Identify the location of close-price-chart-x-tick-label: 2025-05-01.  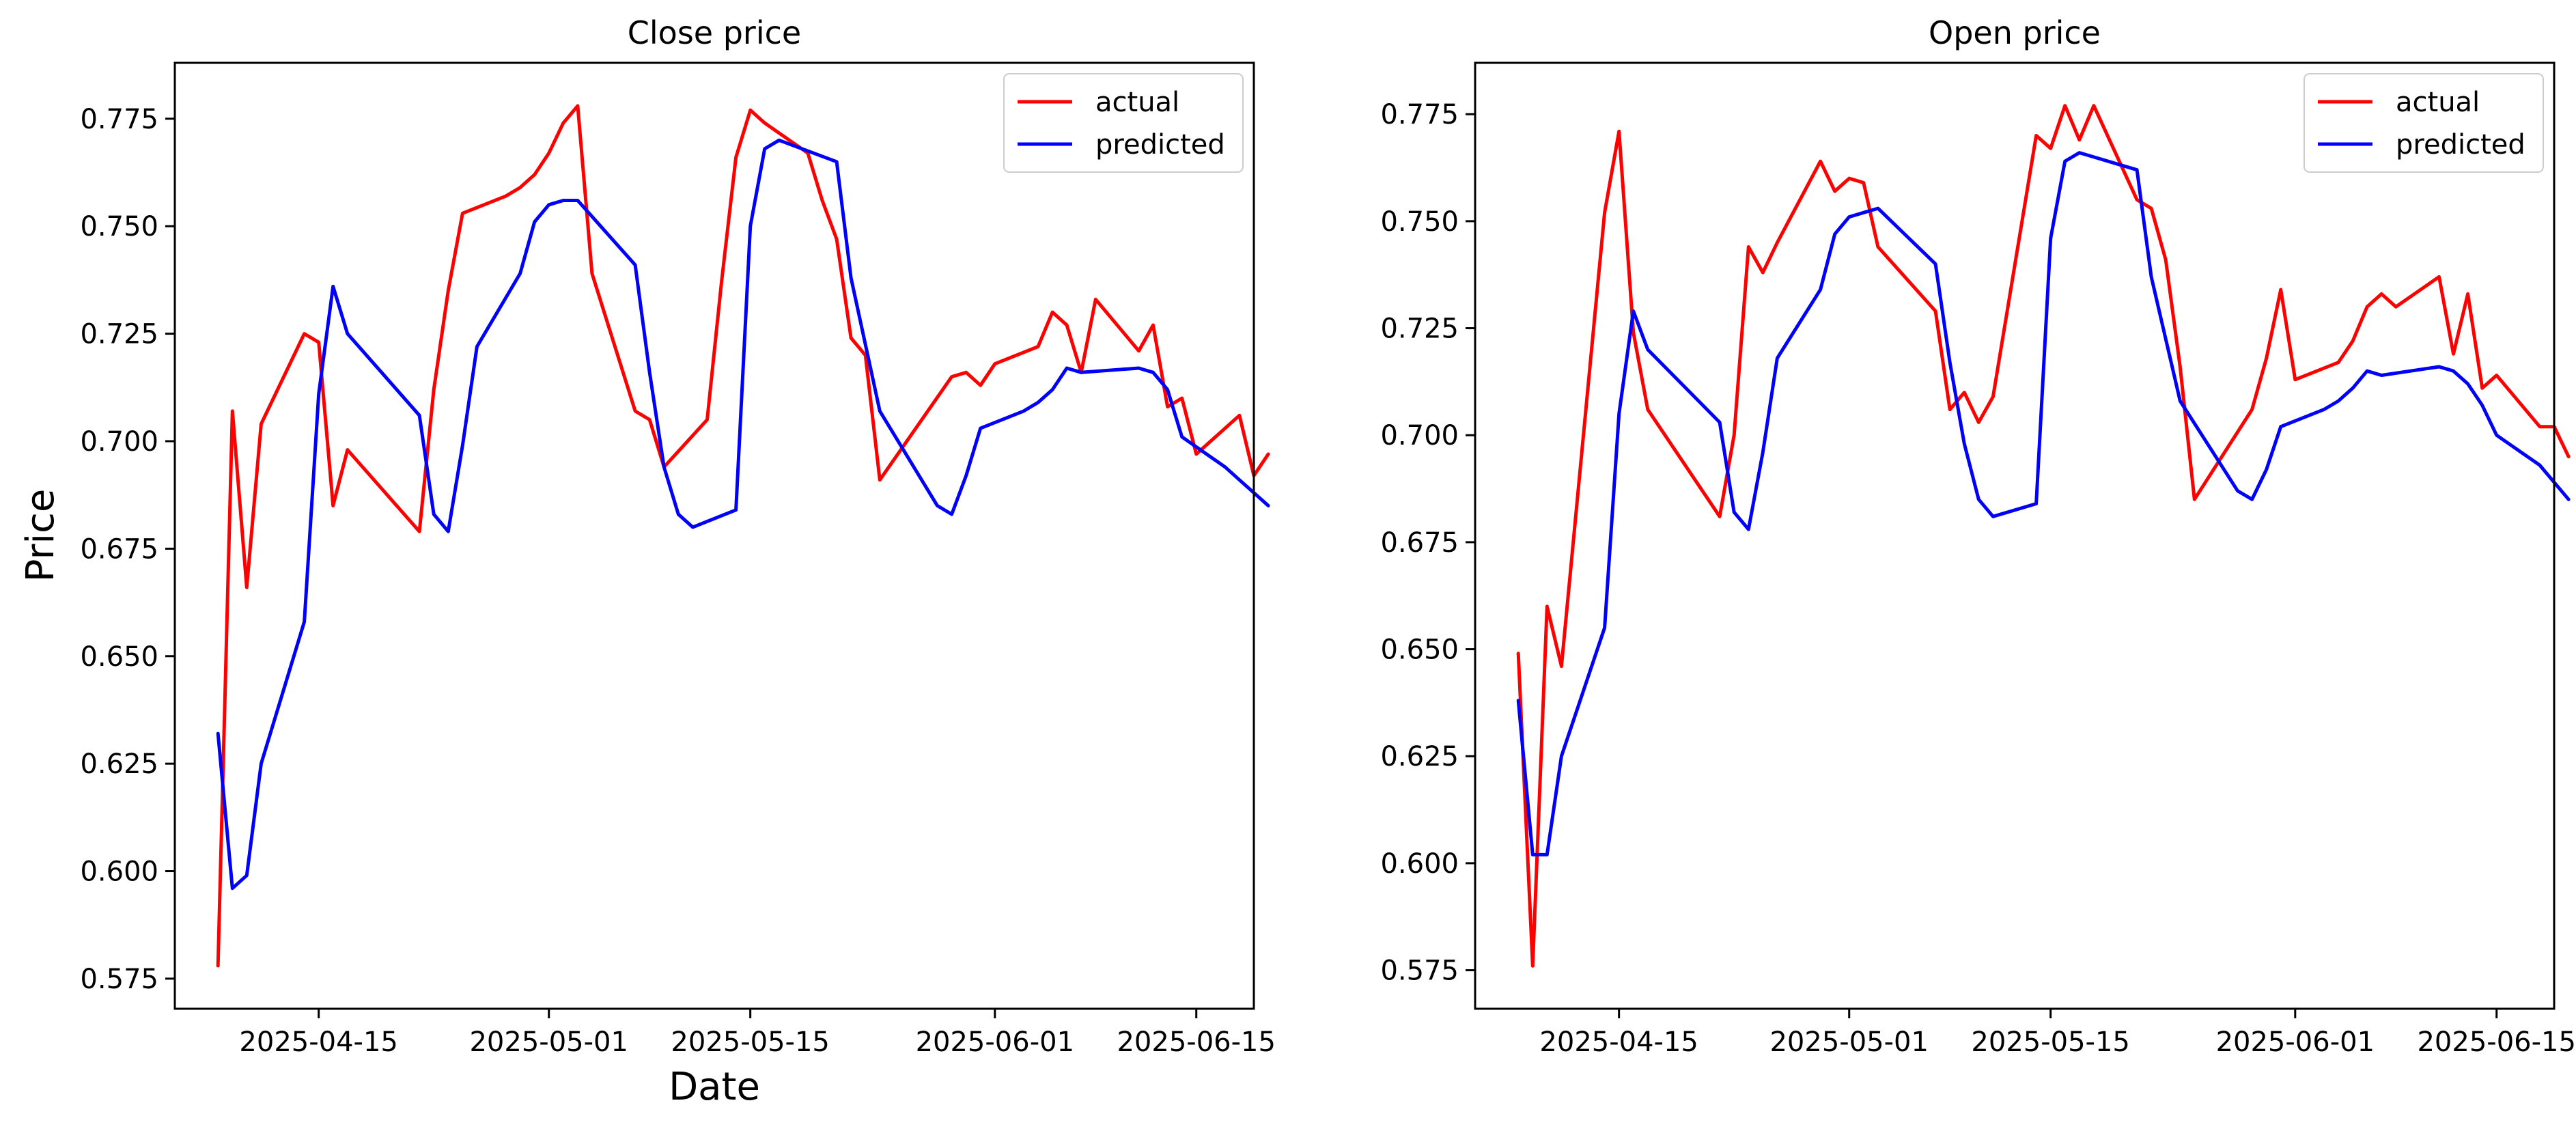
(548, 1043).